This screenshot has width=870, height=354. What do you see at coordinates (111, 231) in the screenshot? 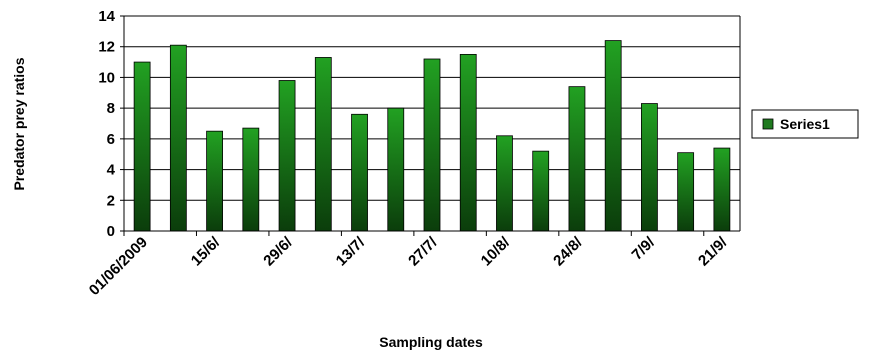
I see `y-tick-label: 0` at bounding box center [111, 231].